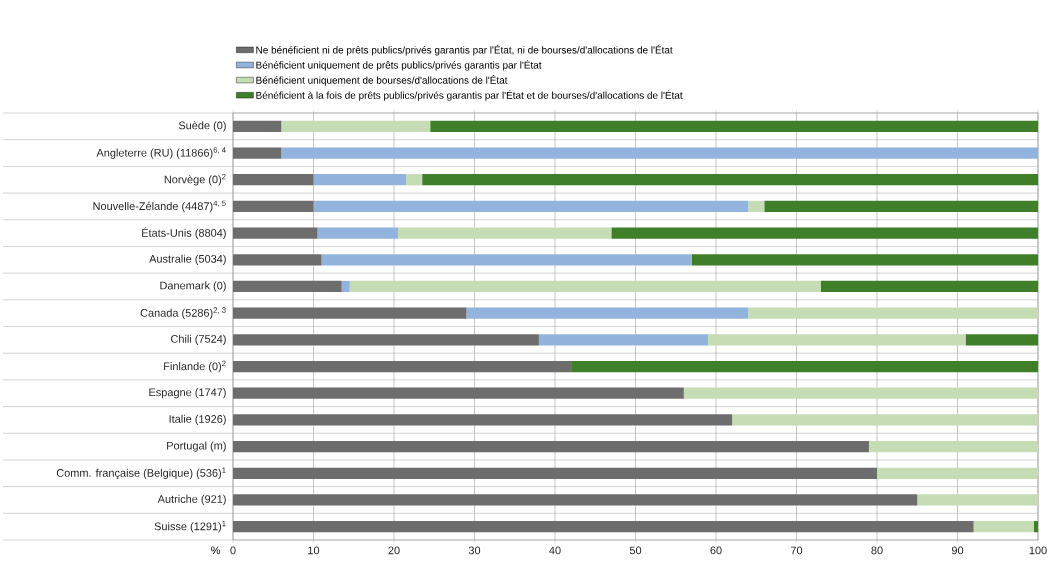 The image size is (1050, 564). I want to click on x-tick-label: 70, so click(796, 550).